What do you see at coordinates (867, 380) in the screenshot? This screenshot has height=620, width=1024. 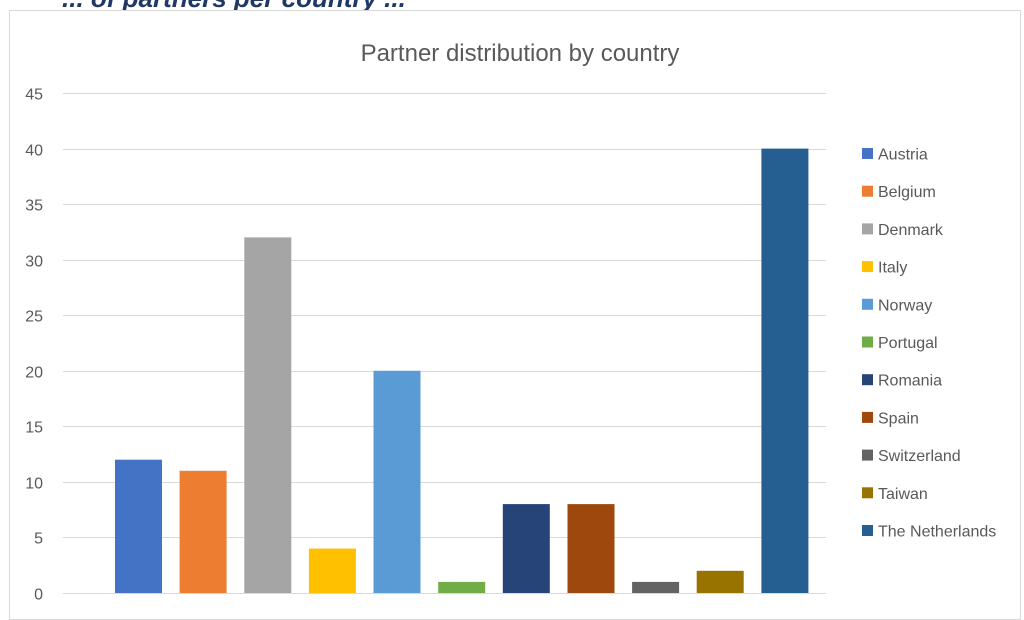 I see `legend-swatch-romania` at bounding box center [867, 380].